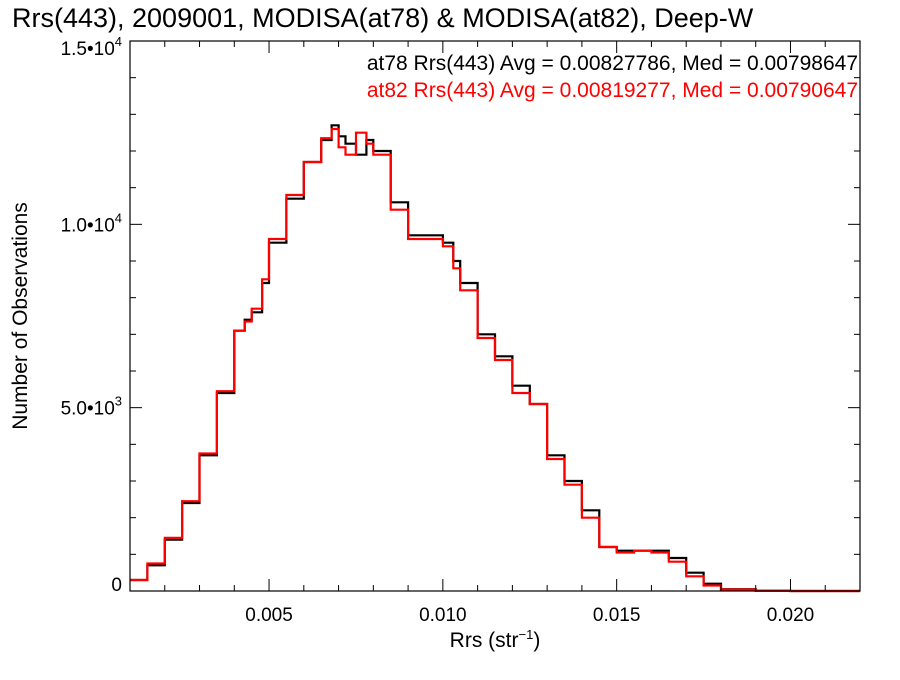 Image resolution: width=900 pixels, height=680 pixels. What do you see at coordinates (526, 634) in the screenshot?
I see `x-axis-label-exponent: −1` at bounding box center [526, 634].